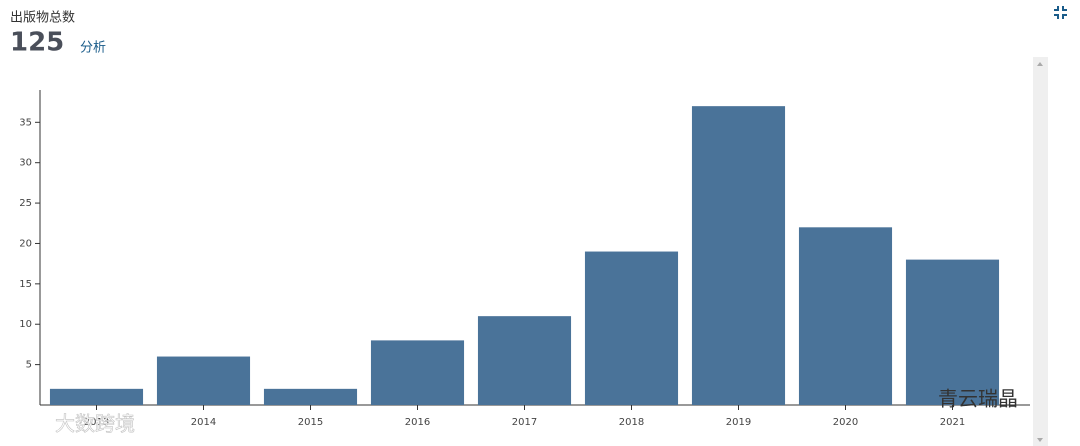  I want to click on y-tick-label: 10, so click(25, 324).